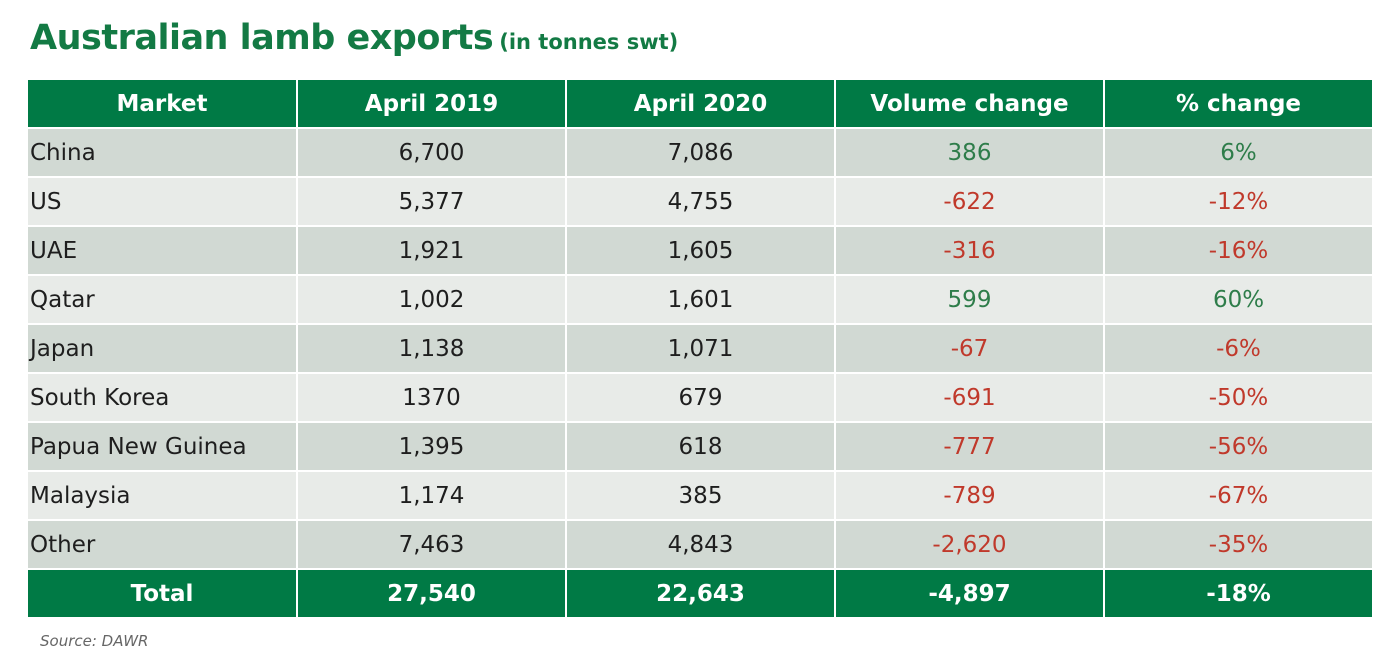 The image size is (1377, 666). I want to click on table-row: Malaysia 1,174 385 -789 -67%, so click(700, 496).